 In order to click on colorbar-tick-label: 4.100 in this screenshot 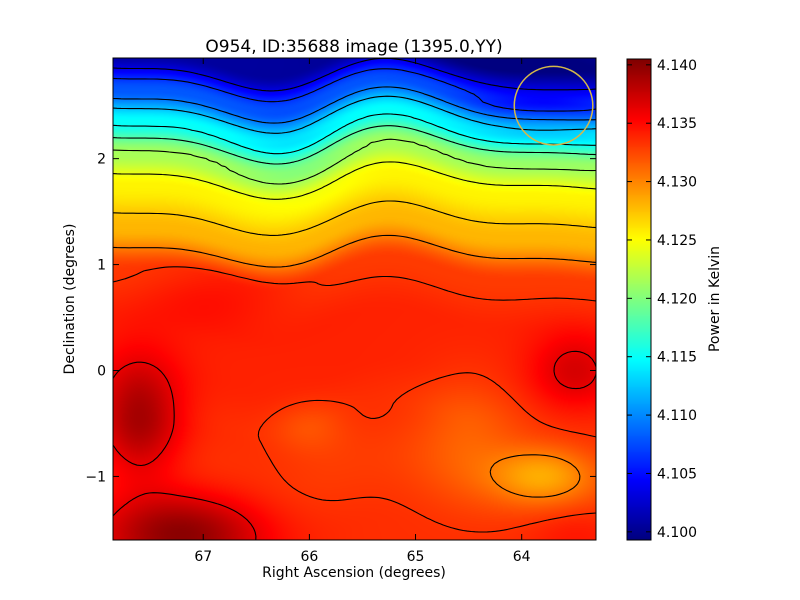, I will do `click(677, 533)`.